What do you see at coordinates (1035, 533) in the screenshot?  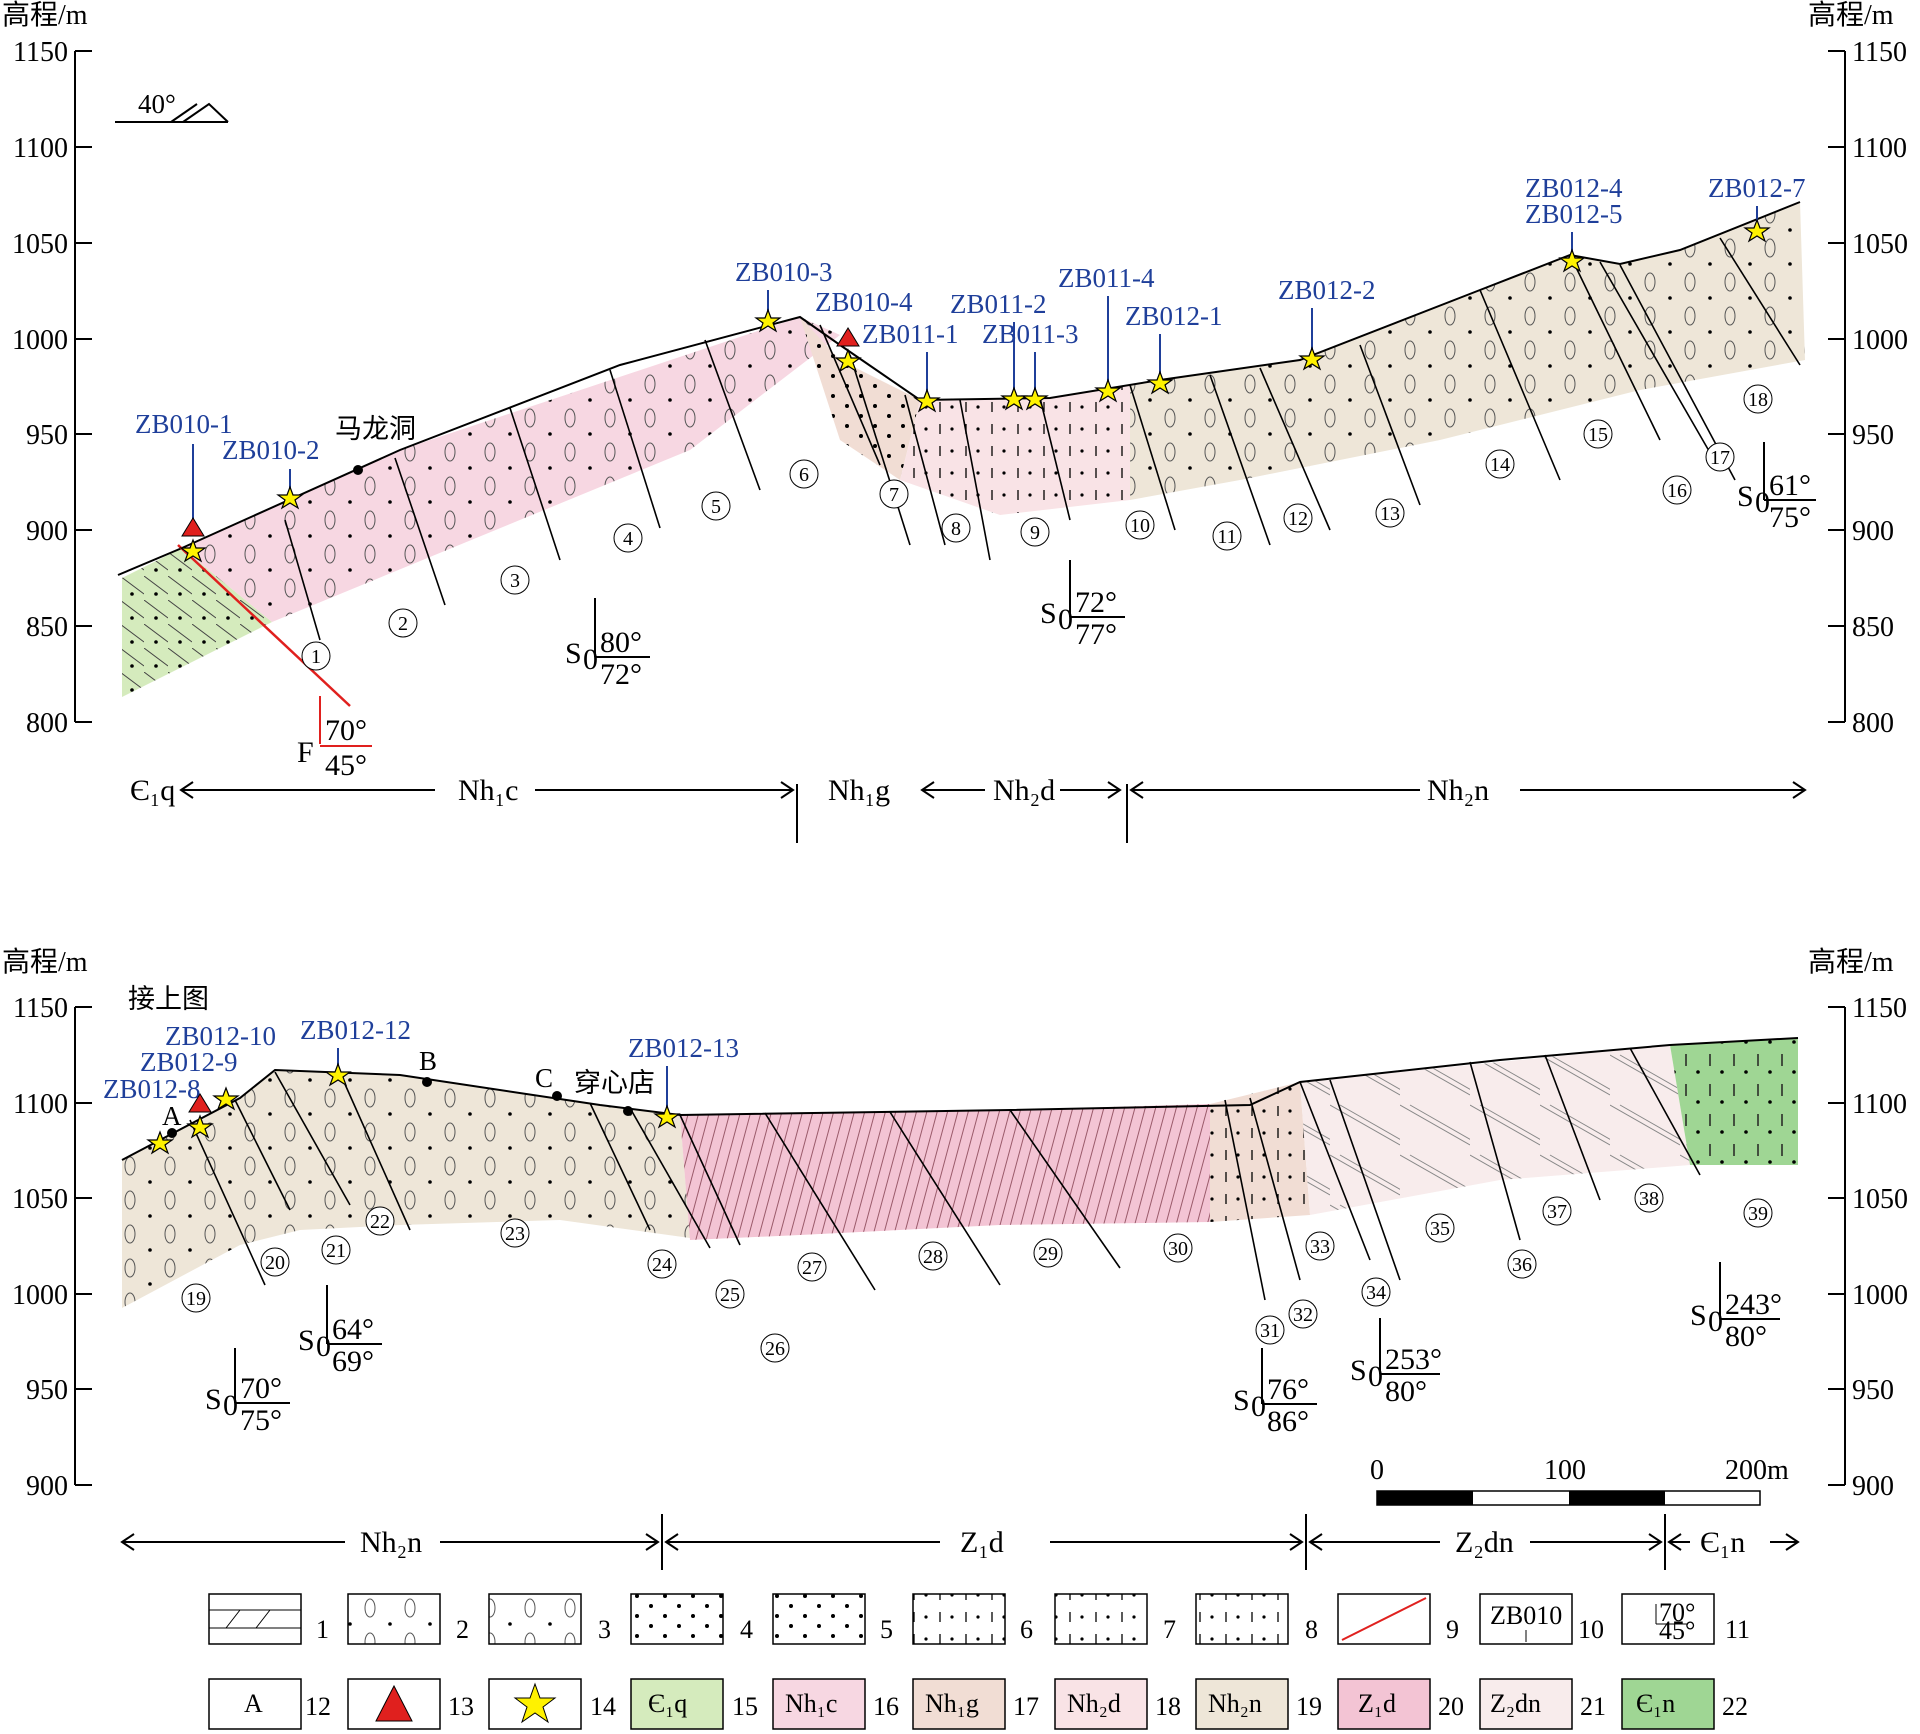 I see `svg-text: 9` at bounding box center [1035, 533].